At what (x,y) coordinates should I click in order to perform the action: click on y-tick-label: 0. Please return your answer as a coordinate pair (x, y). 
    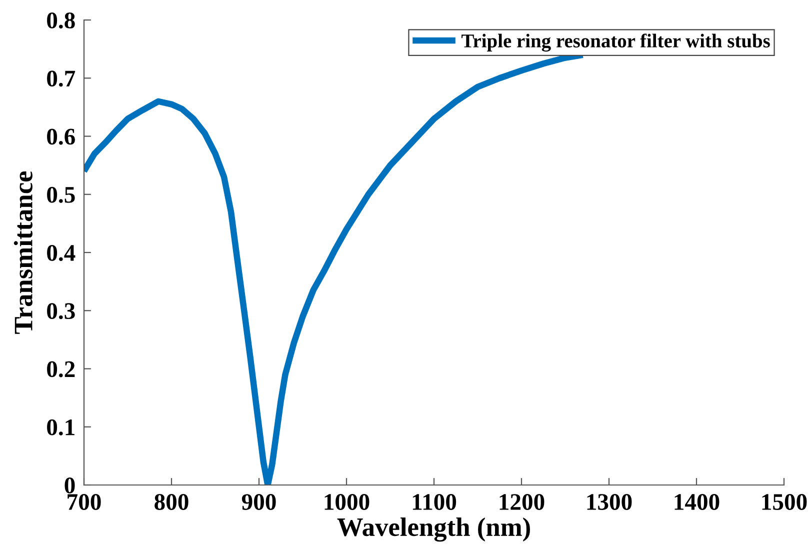
    Looking at the image, I should click on (69, 485).